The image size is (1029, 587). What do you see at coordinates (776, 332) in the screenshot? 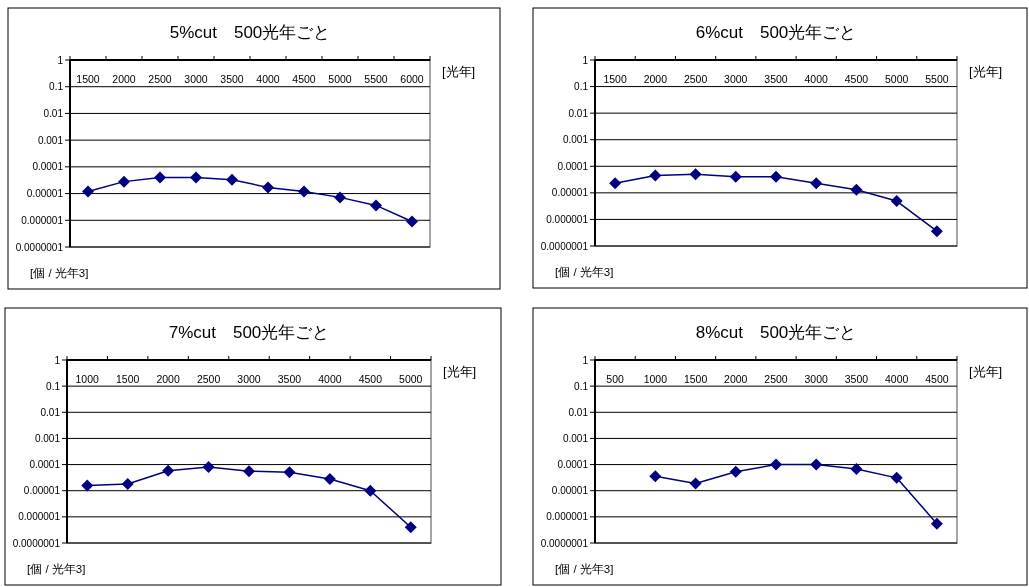
I see `chart-title: 8%cut 500光年ごと` at bounding box center [776, 332].